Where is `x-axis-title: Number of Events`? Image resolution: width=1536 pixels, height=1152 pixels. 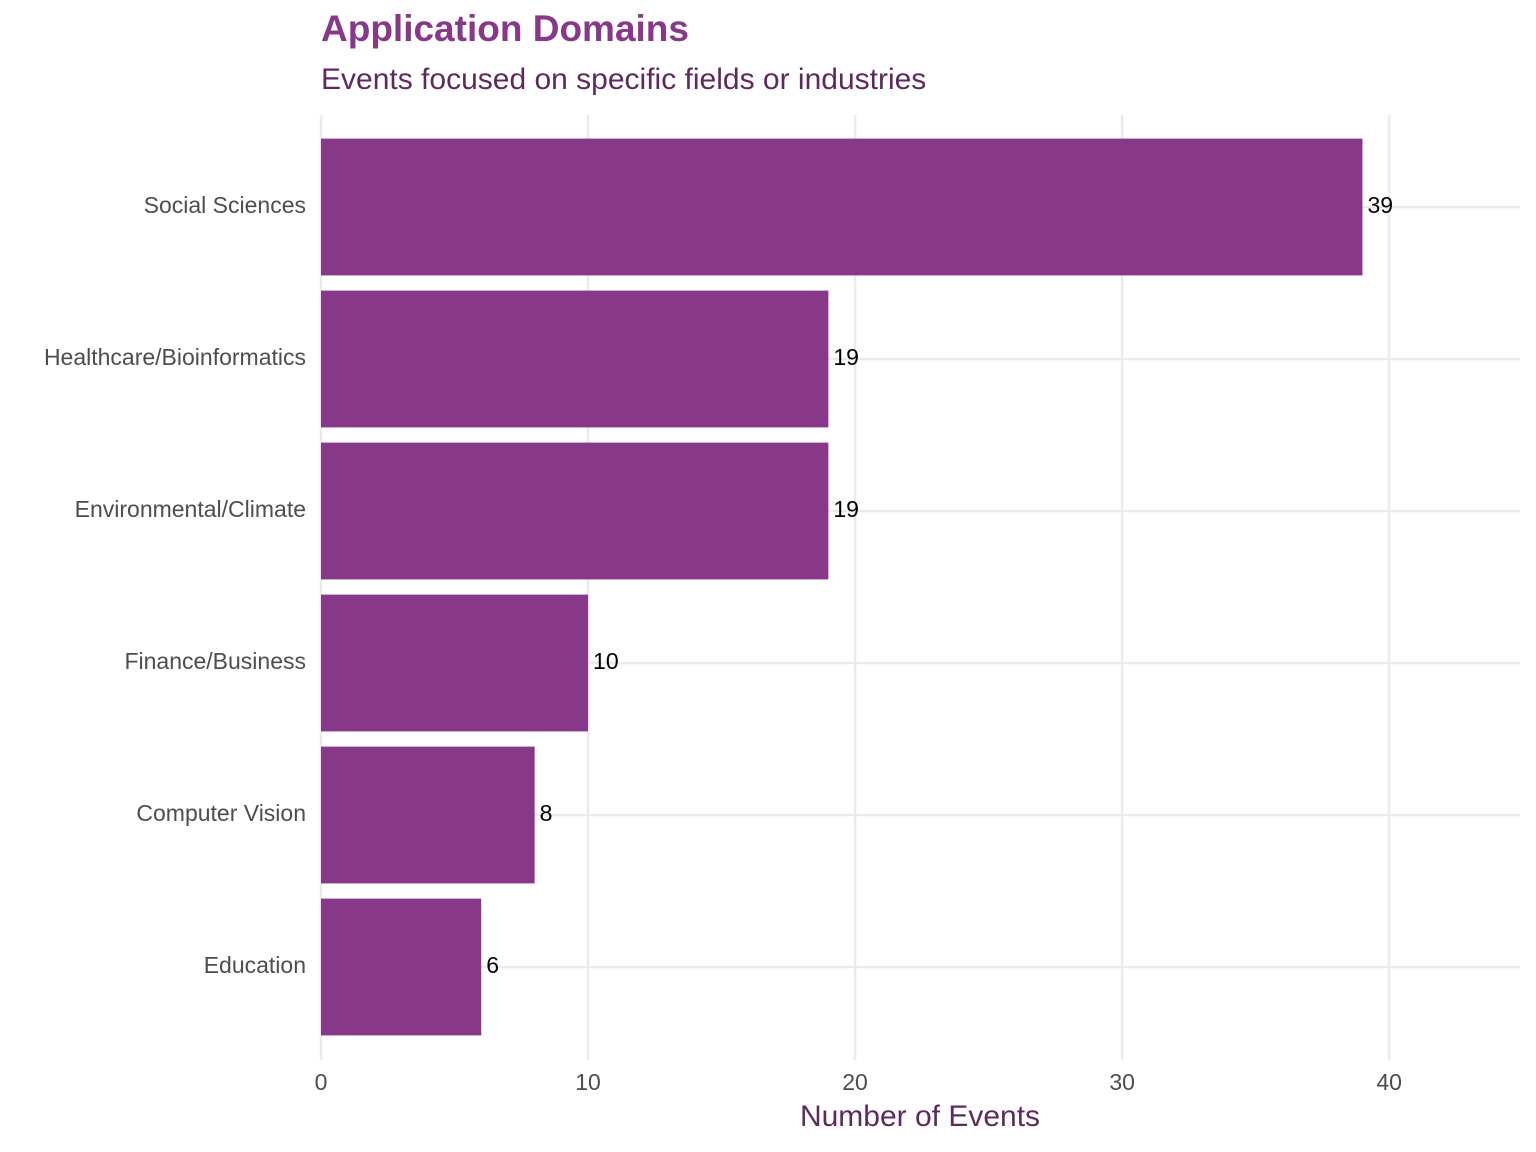 x-axis-title: Number of Events is located at coordinates (920, 1116).